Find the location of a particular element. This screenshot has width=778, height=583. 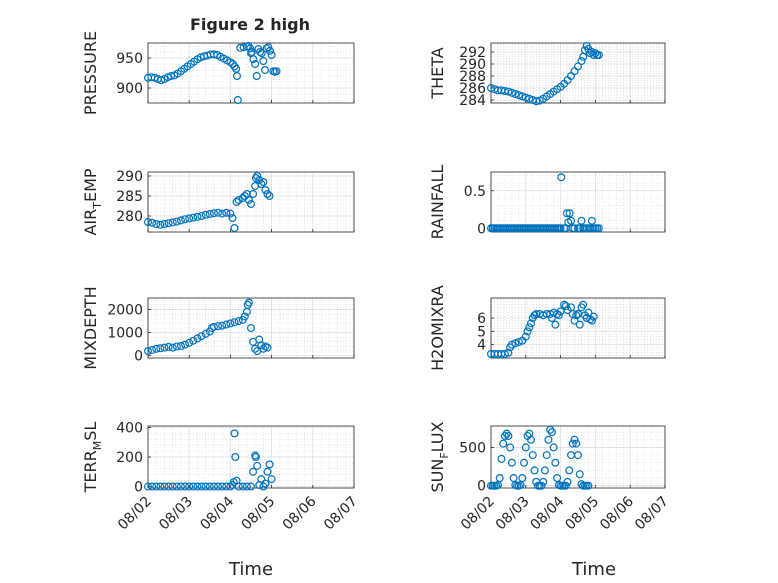

y-tick-label: 280 is located at coordinates (129, 217).